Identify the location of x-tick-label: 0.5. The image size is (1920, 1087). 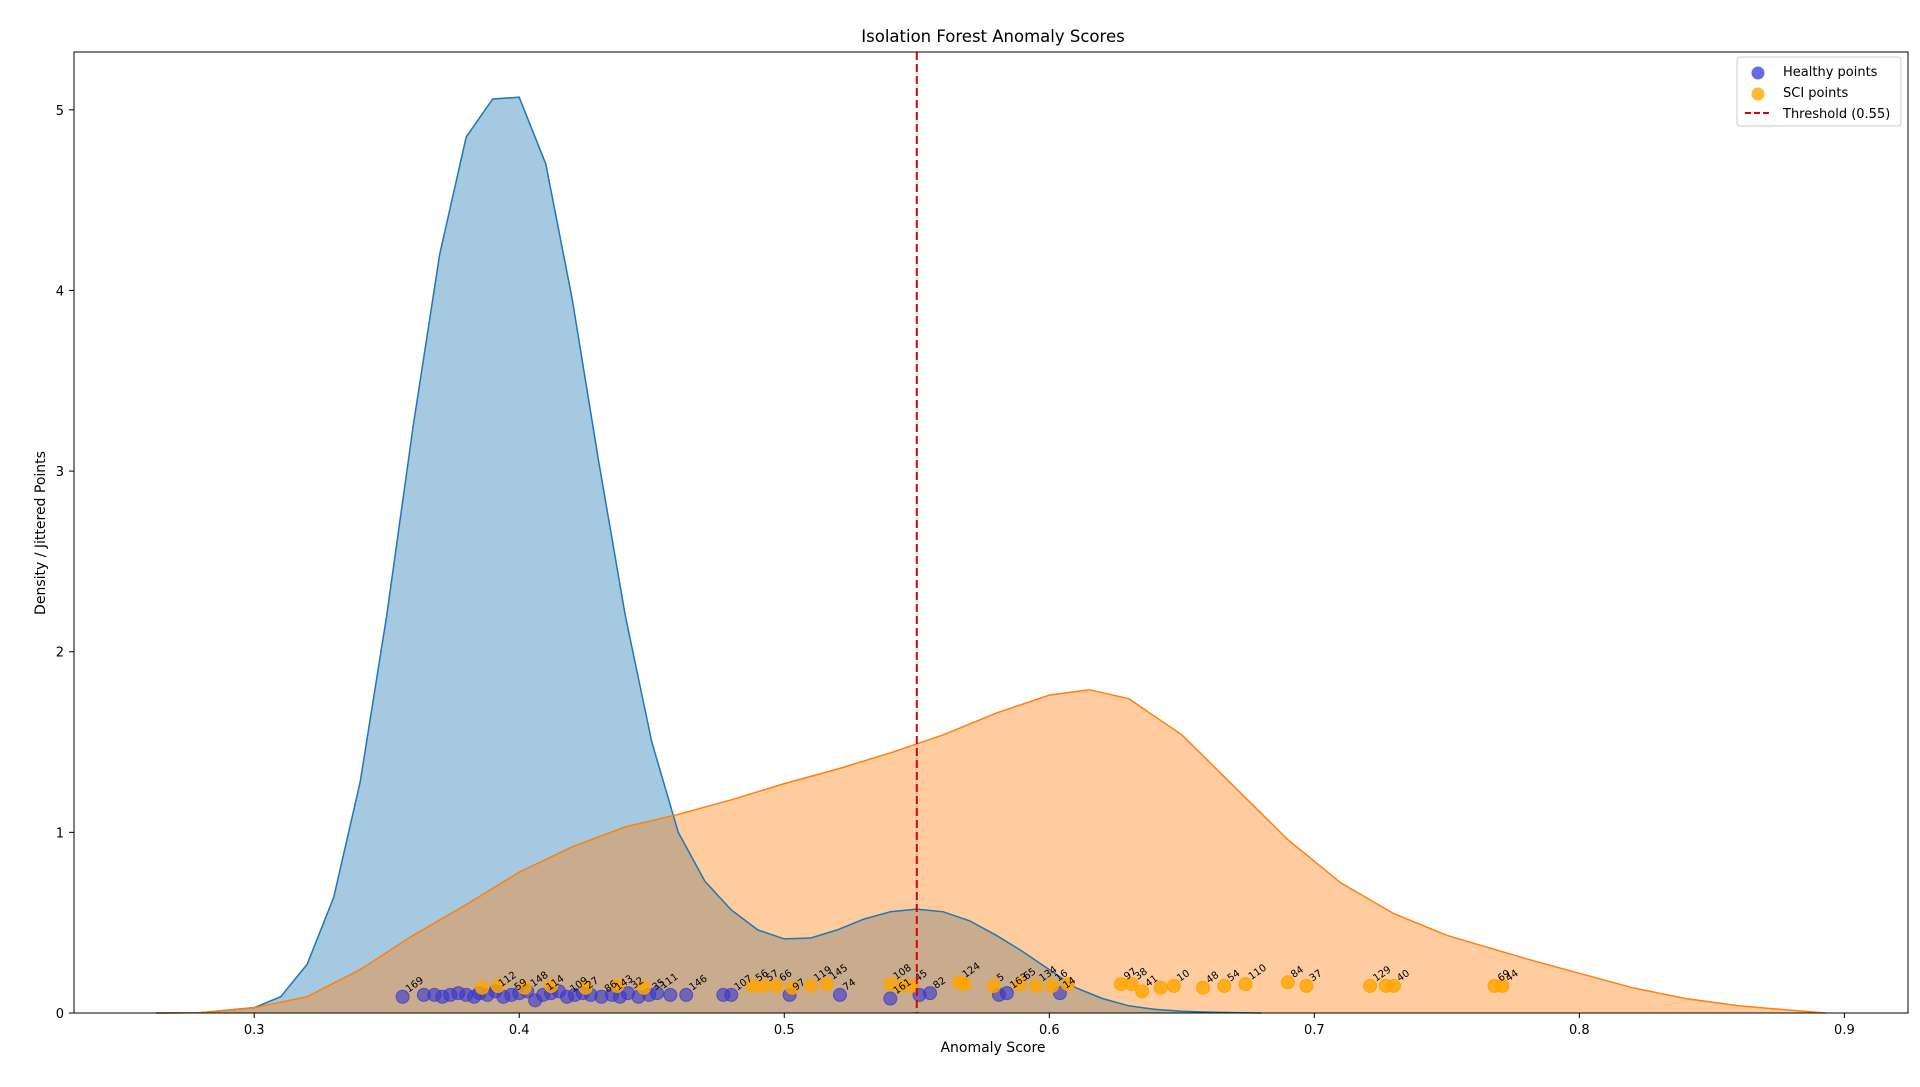
(784, 1030).